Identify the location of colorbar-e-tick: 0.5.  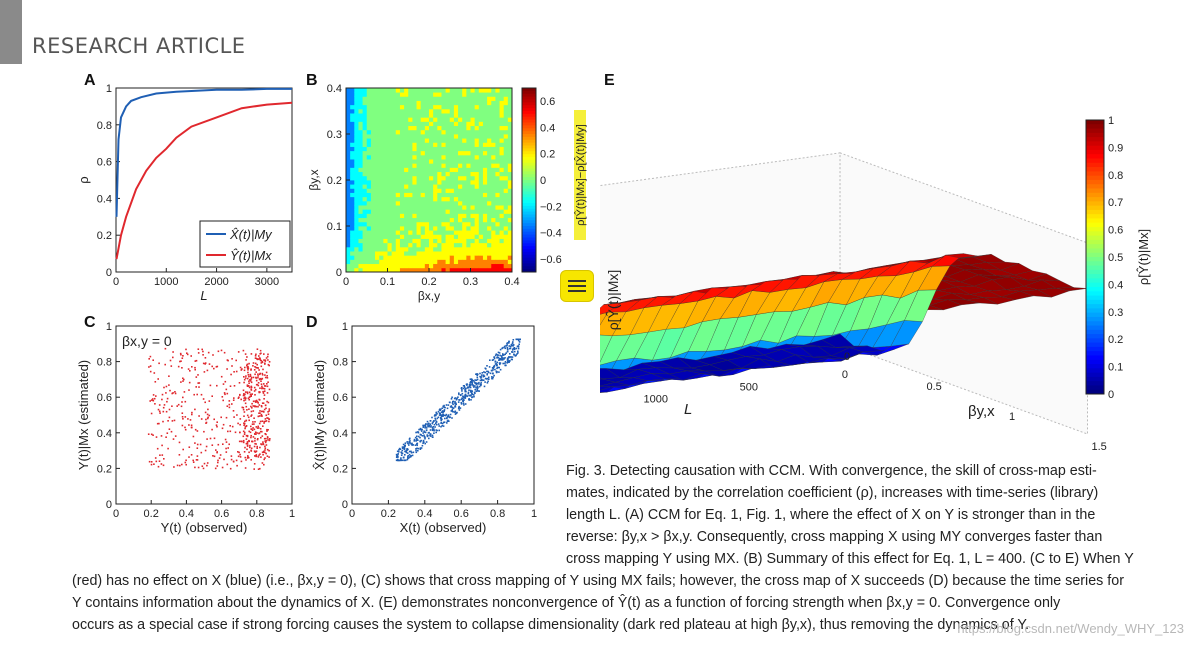
(1115, 258).